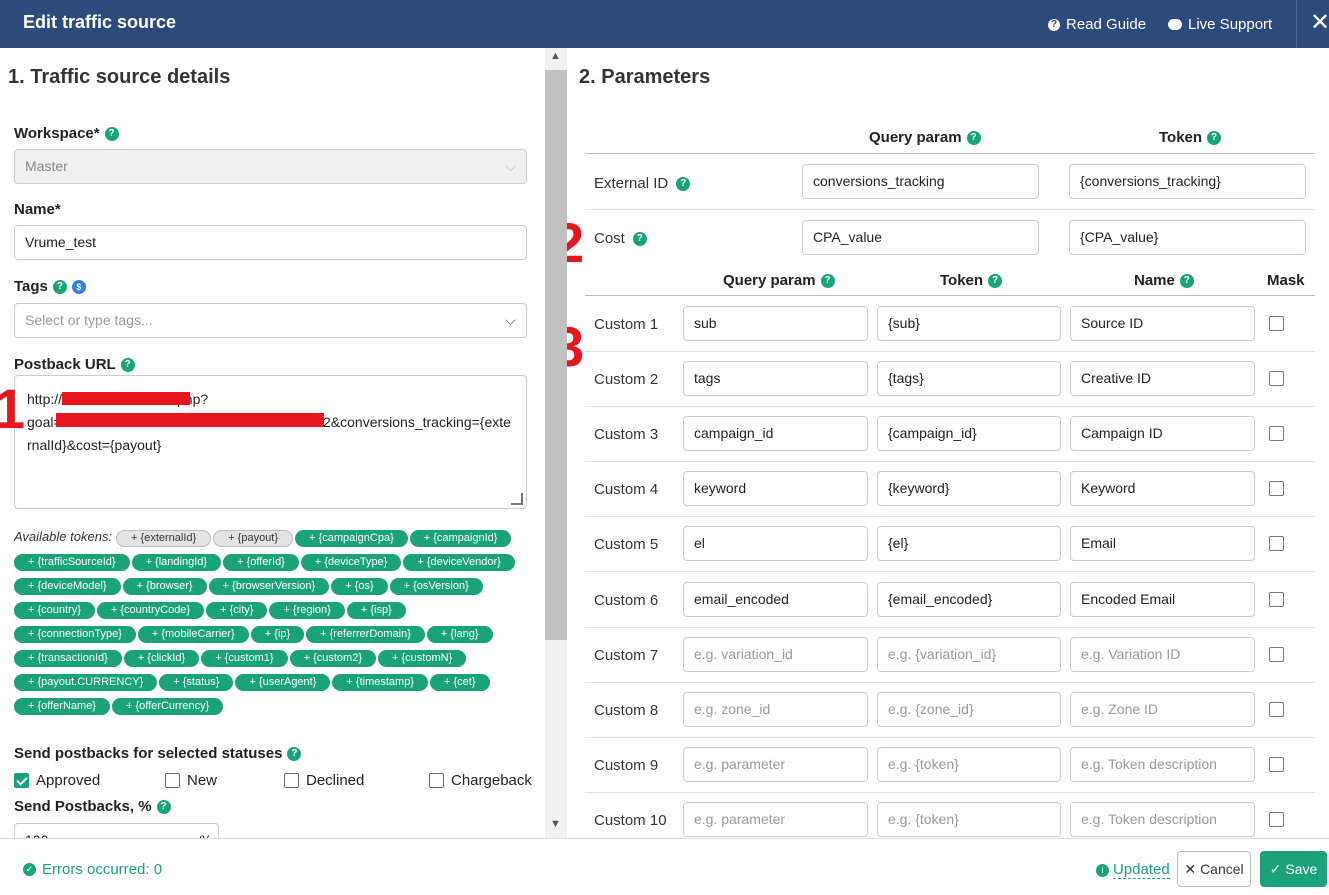 The height and width of the screenshot is (895, 1329). Describe the element at coordinates (62, 706) in the screenshot. I see `token-chip: + {offerName}` at that location.